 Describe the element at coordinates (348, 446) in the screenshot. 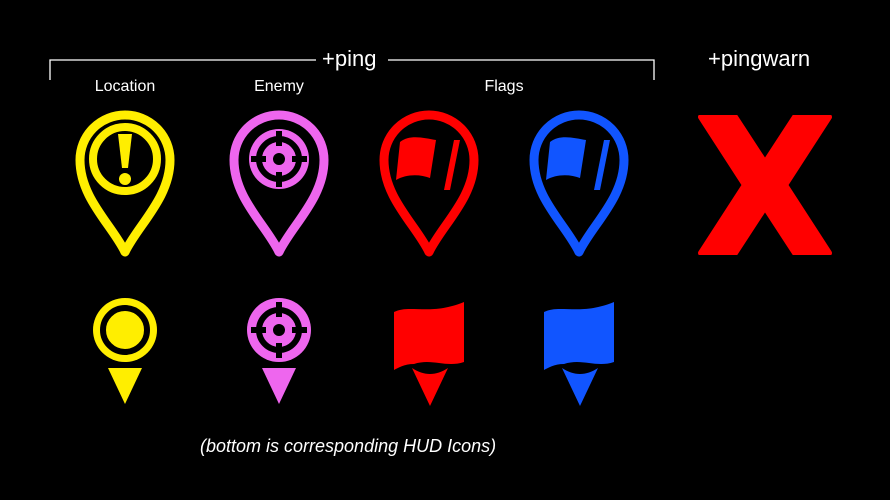

I see `caption-text: (bottom is corresponding HUD Icons)` at that location.